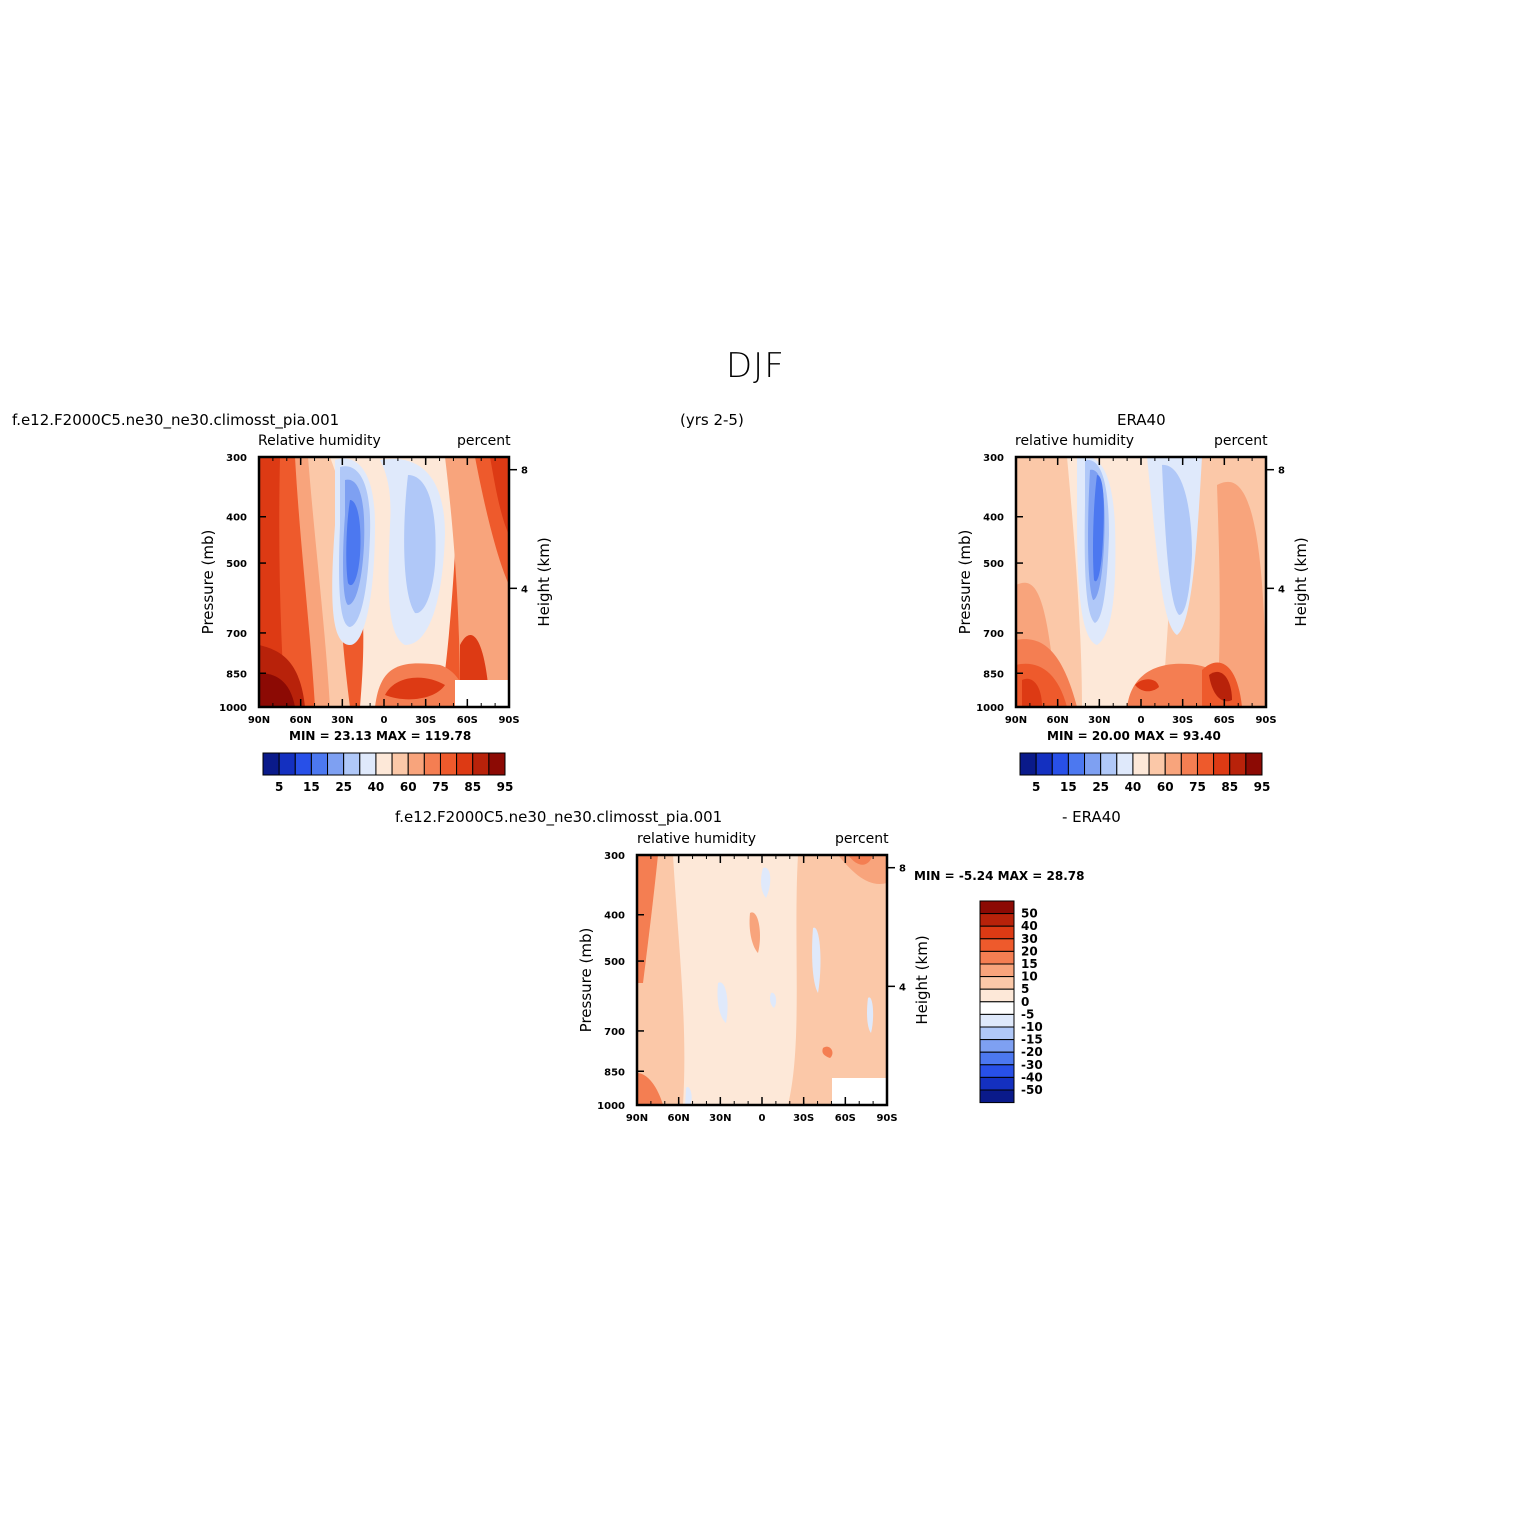  What do you see at coordinates (697, 839) in the screenshot?
I see `diff-var-label: relative humidity` at bounding box center [697, 839].